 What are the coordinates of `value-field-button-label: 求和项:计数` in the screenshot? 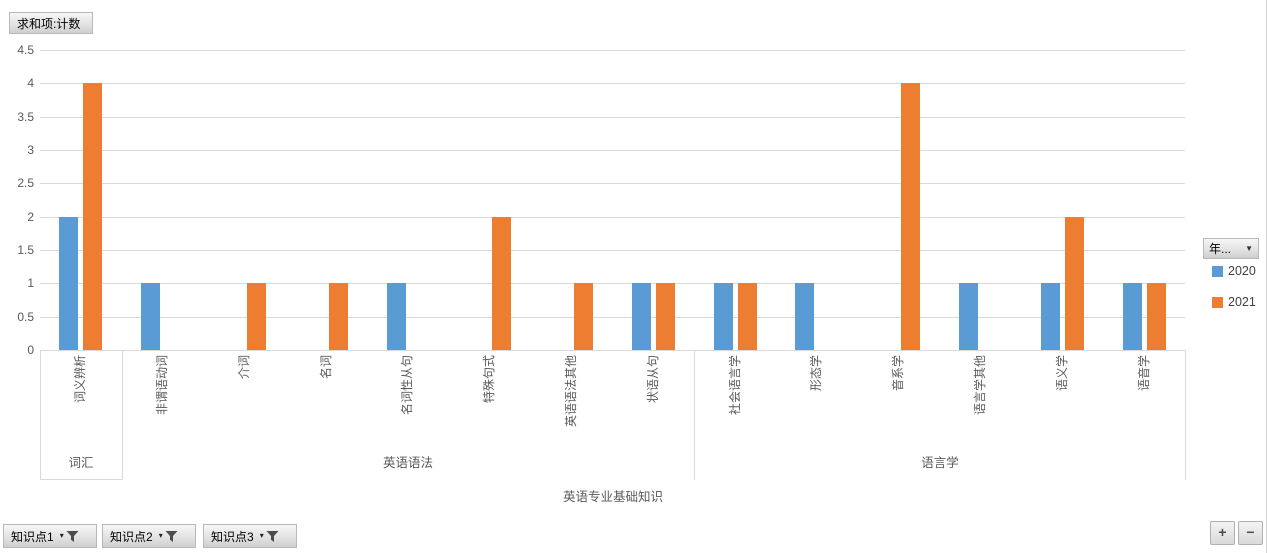 It's located at (49, 23).